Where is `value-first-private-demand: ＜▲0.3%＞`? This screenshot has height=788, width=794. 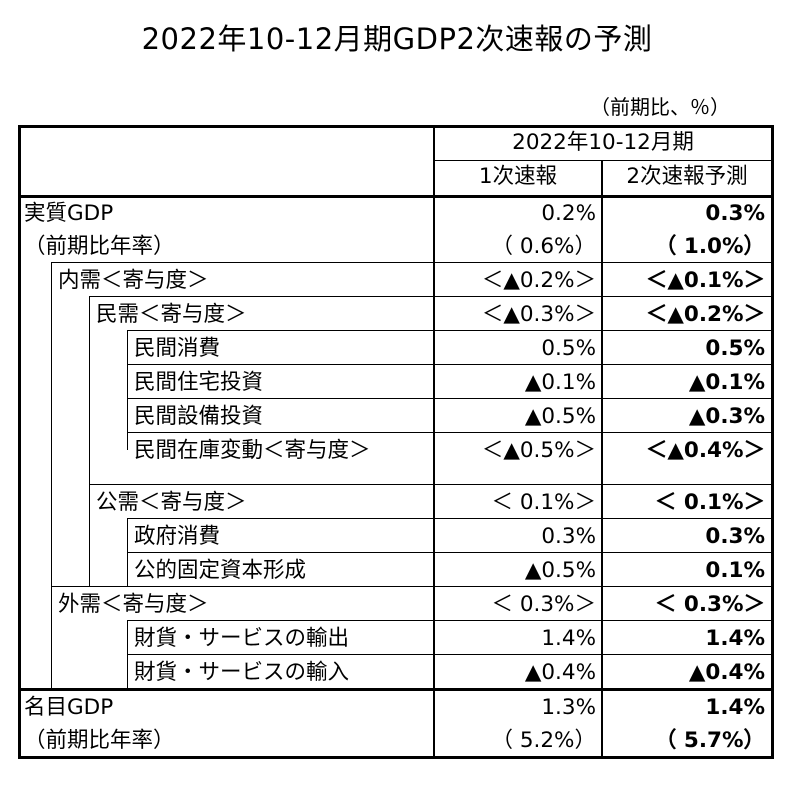
value-first-private-demand: ＜▲0.3%＞ is located at coordinates (538, 314).